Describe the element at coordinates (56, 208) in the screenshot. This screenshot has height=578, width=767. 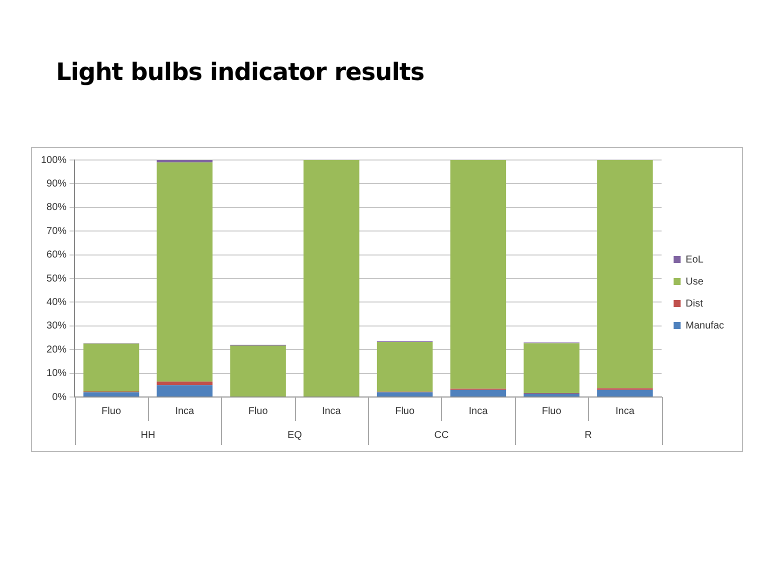
I see `y-tick-label: 80%` at that location.